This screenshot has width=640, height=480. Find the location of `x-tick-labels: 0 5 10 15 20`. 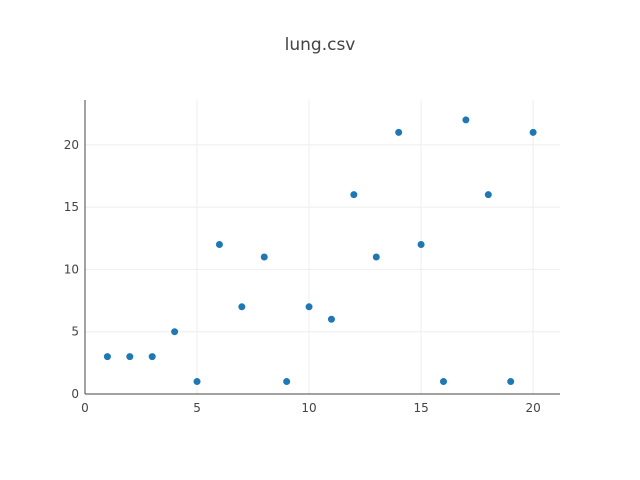

x-tick-labels: 0 5 10 15 20 is located at coordinates (311, 408).